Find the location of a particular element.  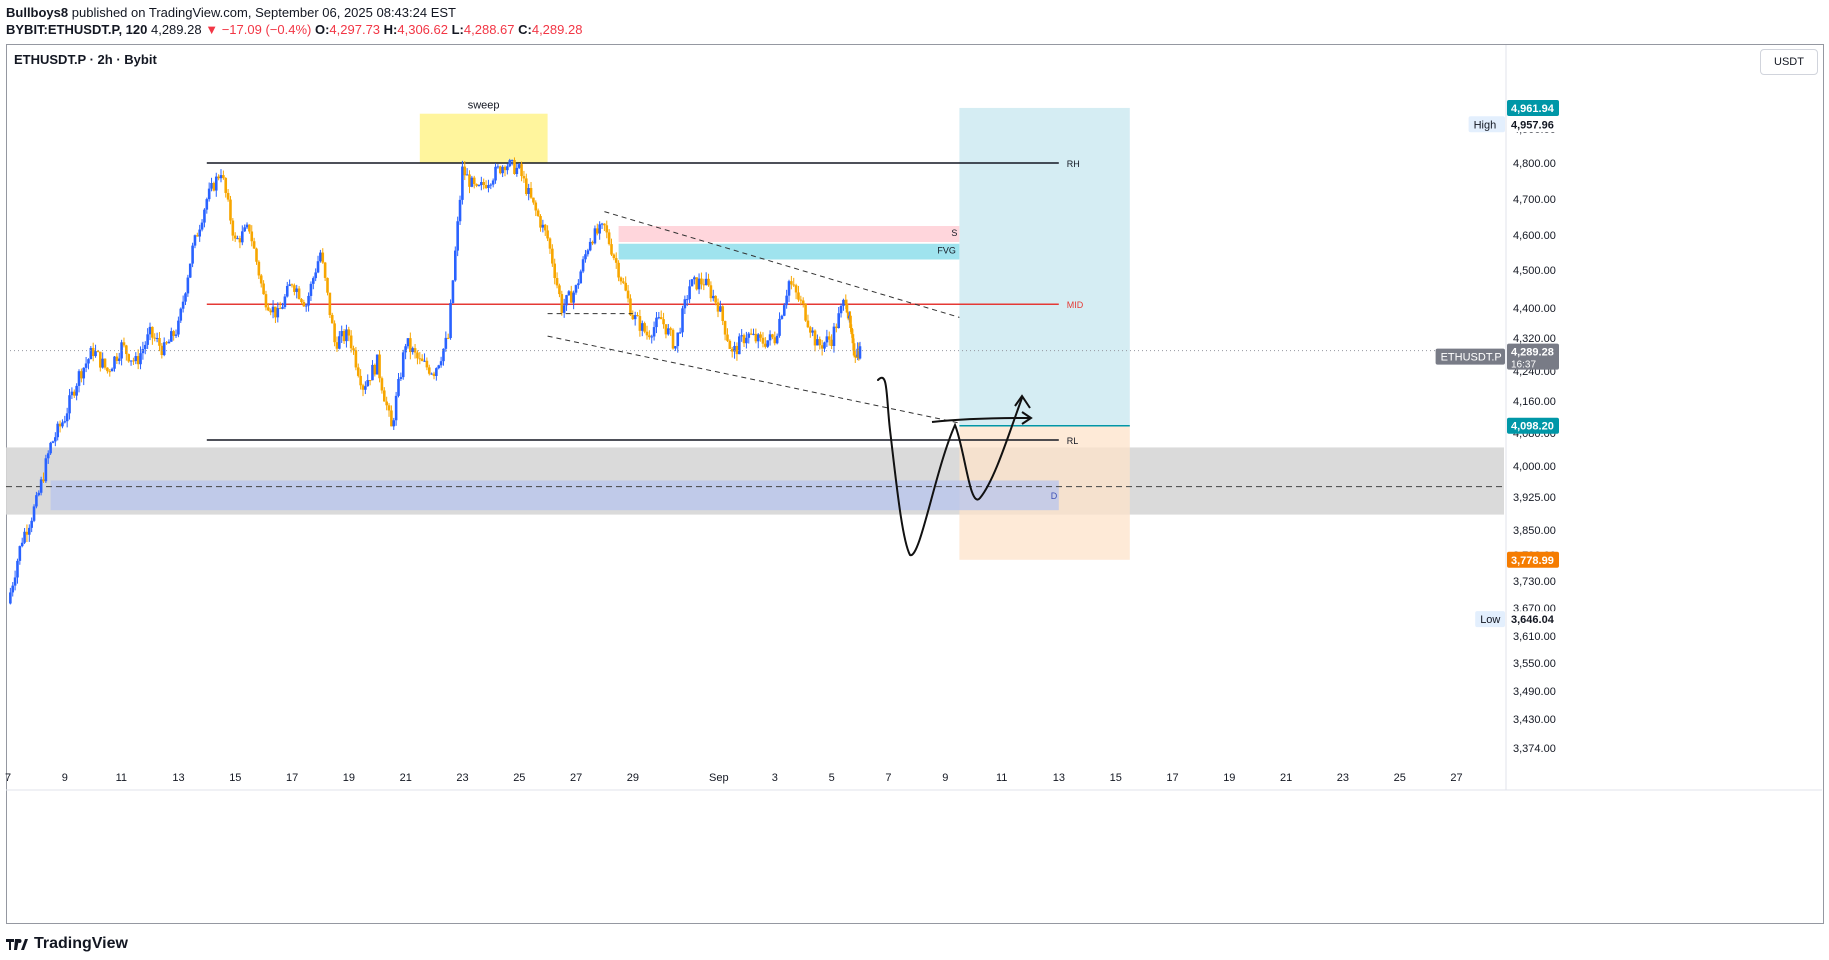

price-change: −17.09 (−0.4%) is located at coordinates (266, 29).